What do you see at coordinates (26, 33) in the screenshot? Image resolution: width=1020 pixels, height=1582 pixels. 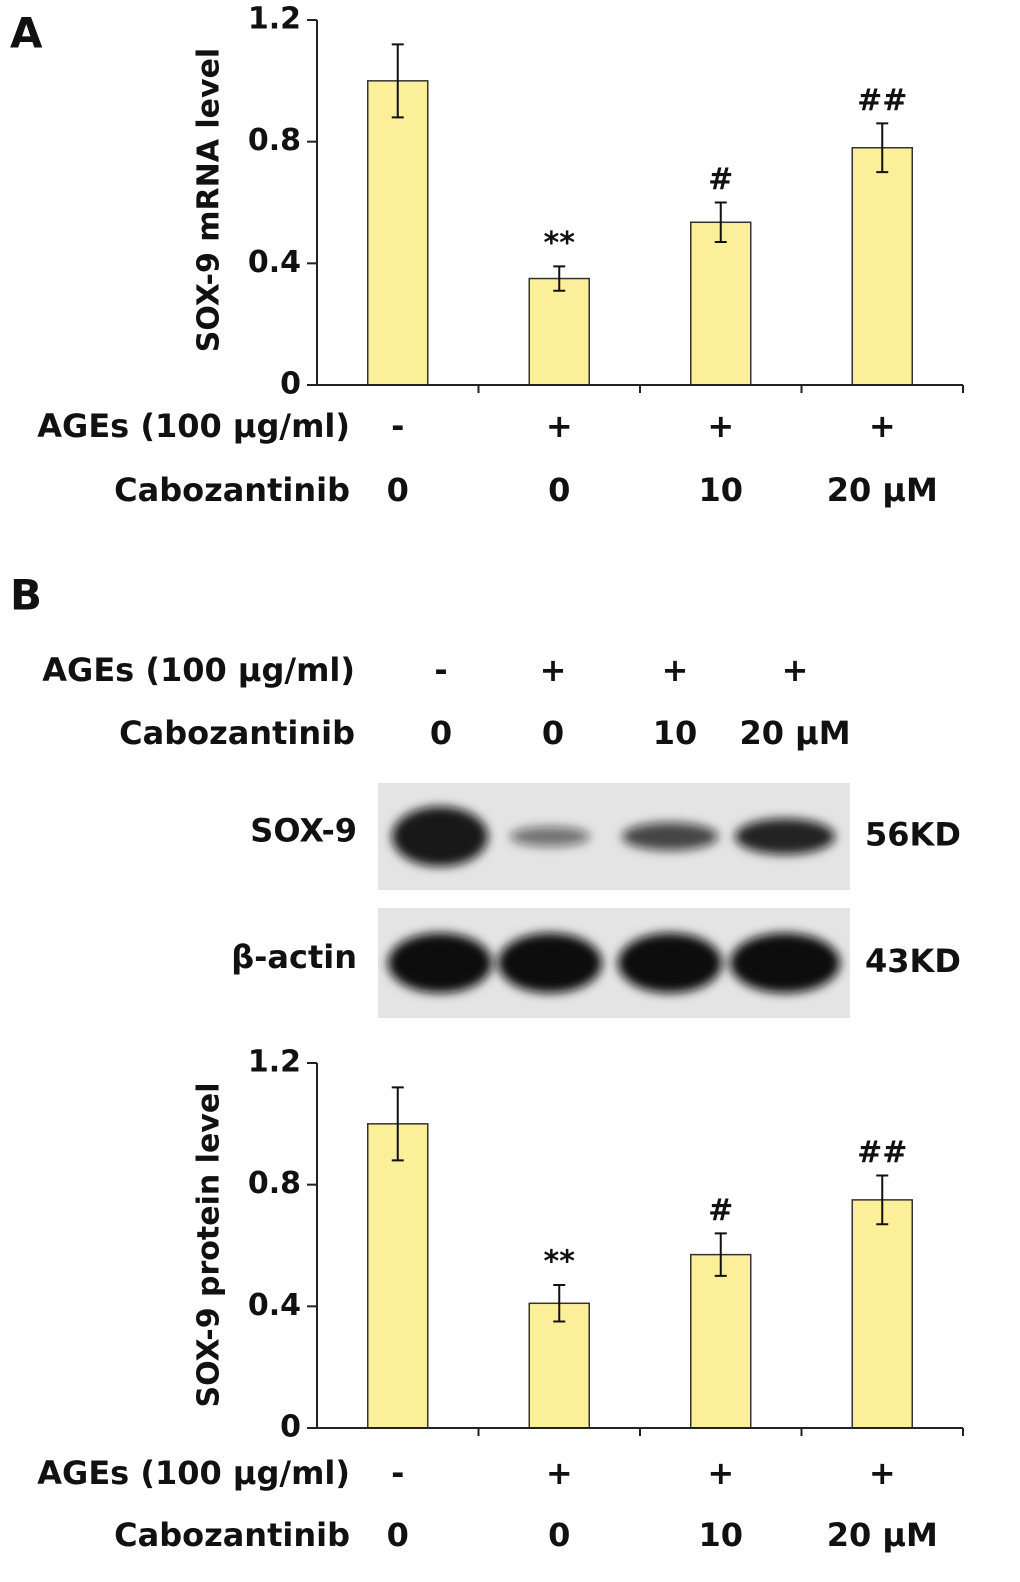 I see `panel-label: A` at bounding box center [26, 33].